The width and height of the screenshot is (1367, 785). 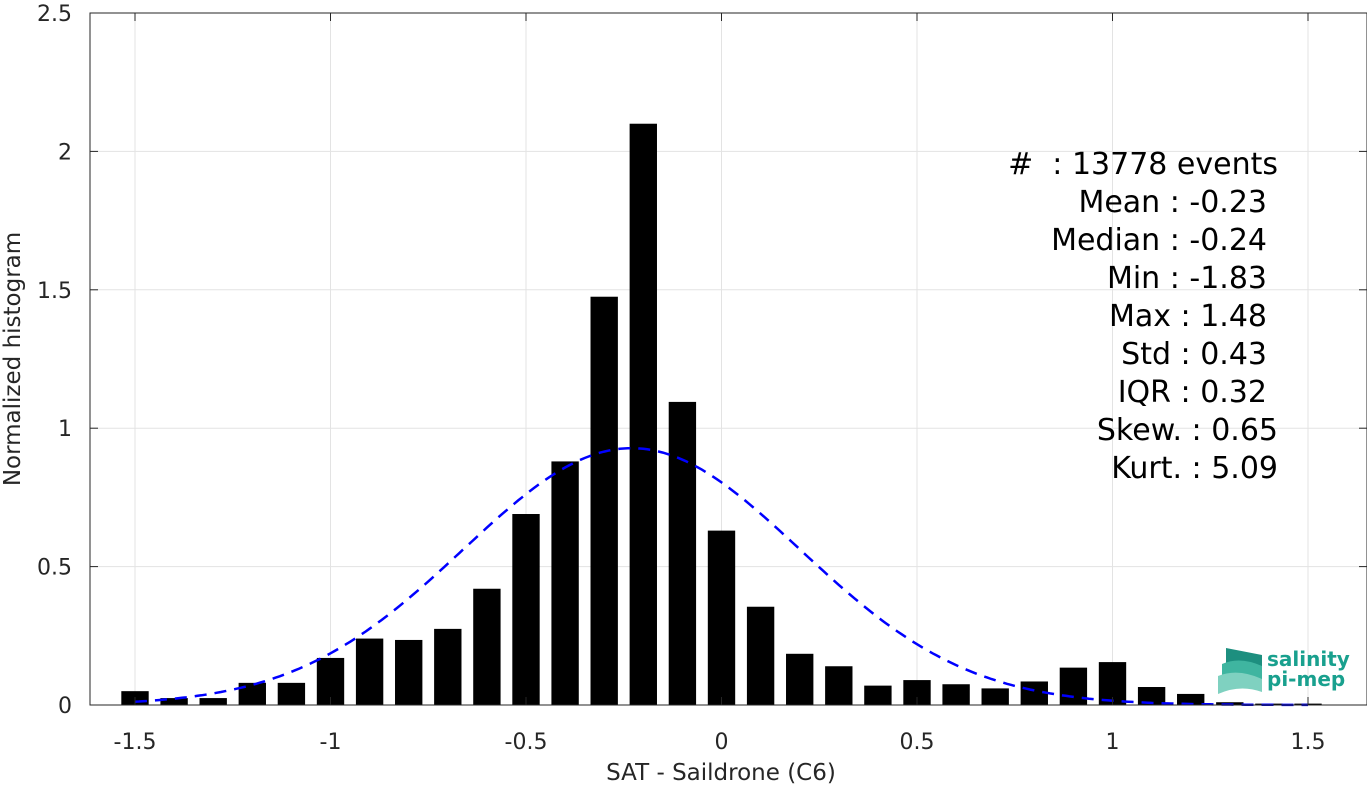 I want to click on y-tick-label: 2.5, so click(x=54, y=14).